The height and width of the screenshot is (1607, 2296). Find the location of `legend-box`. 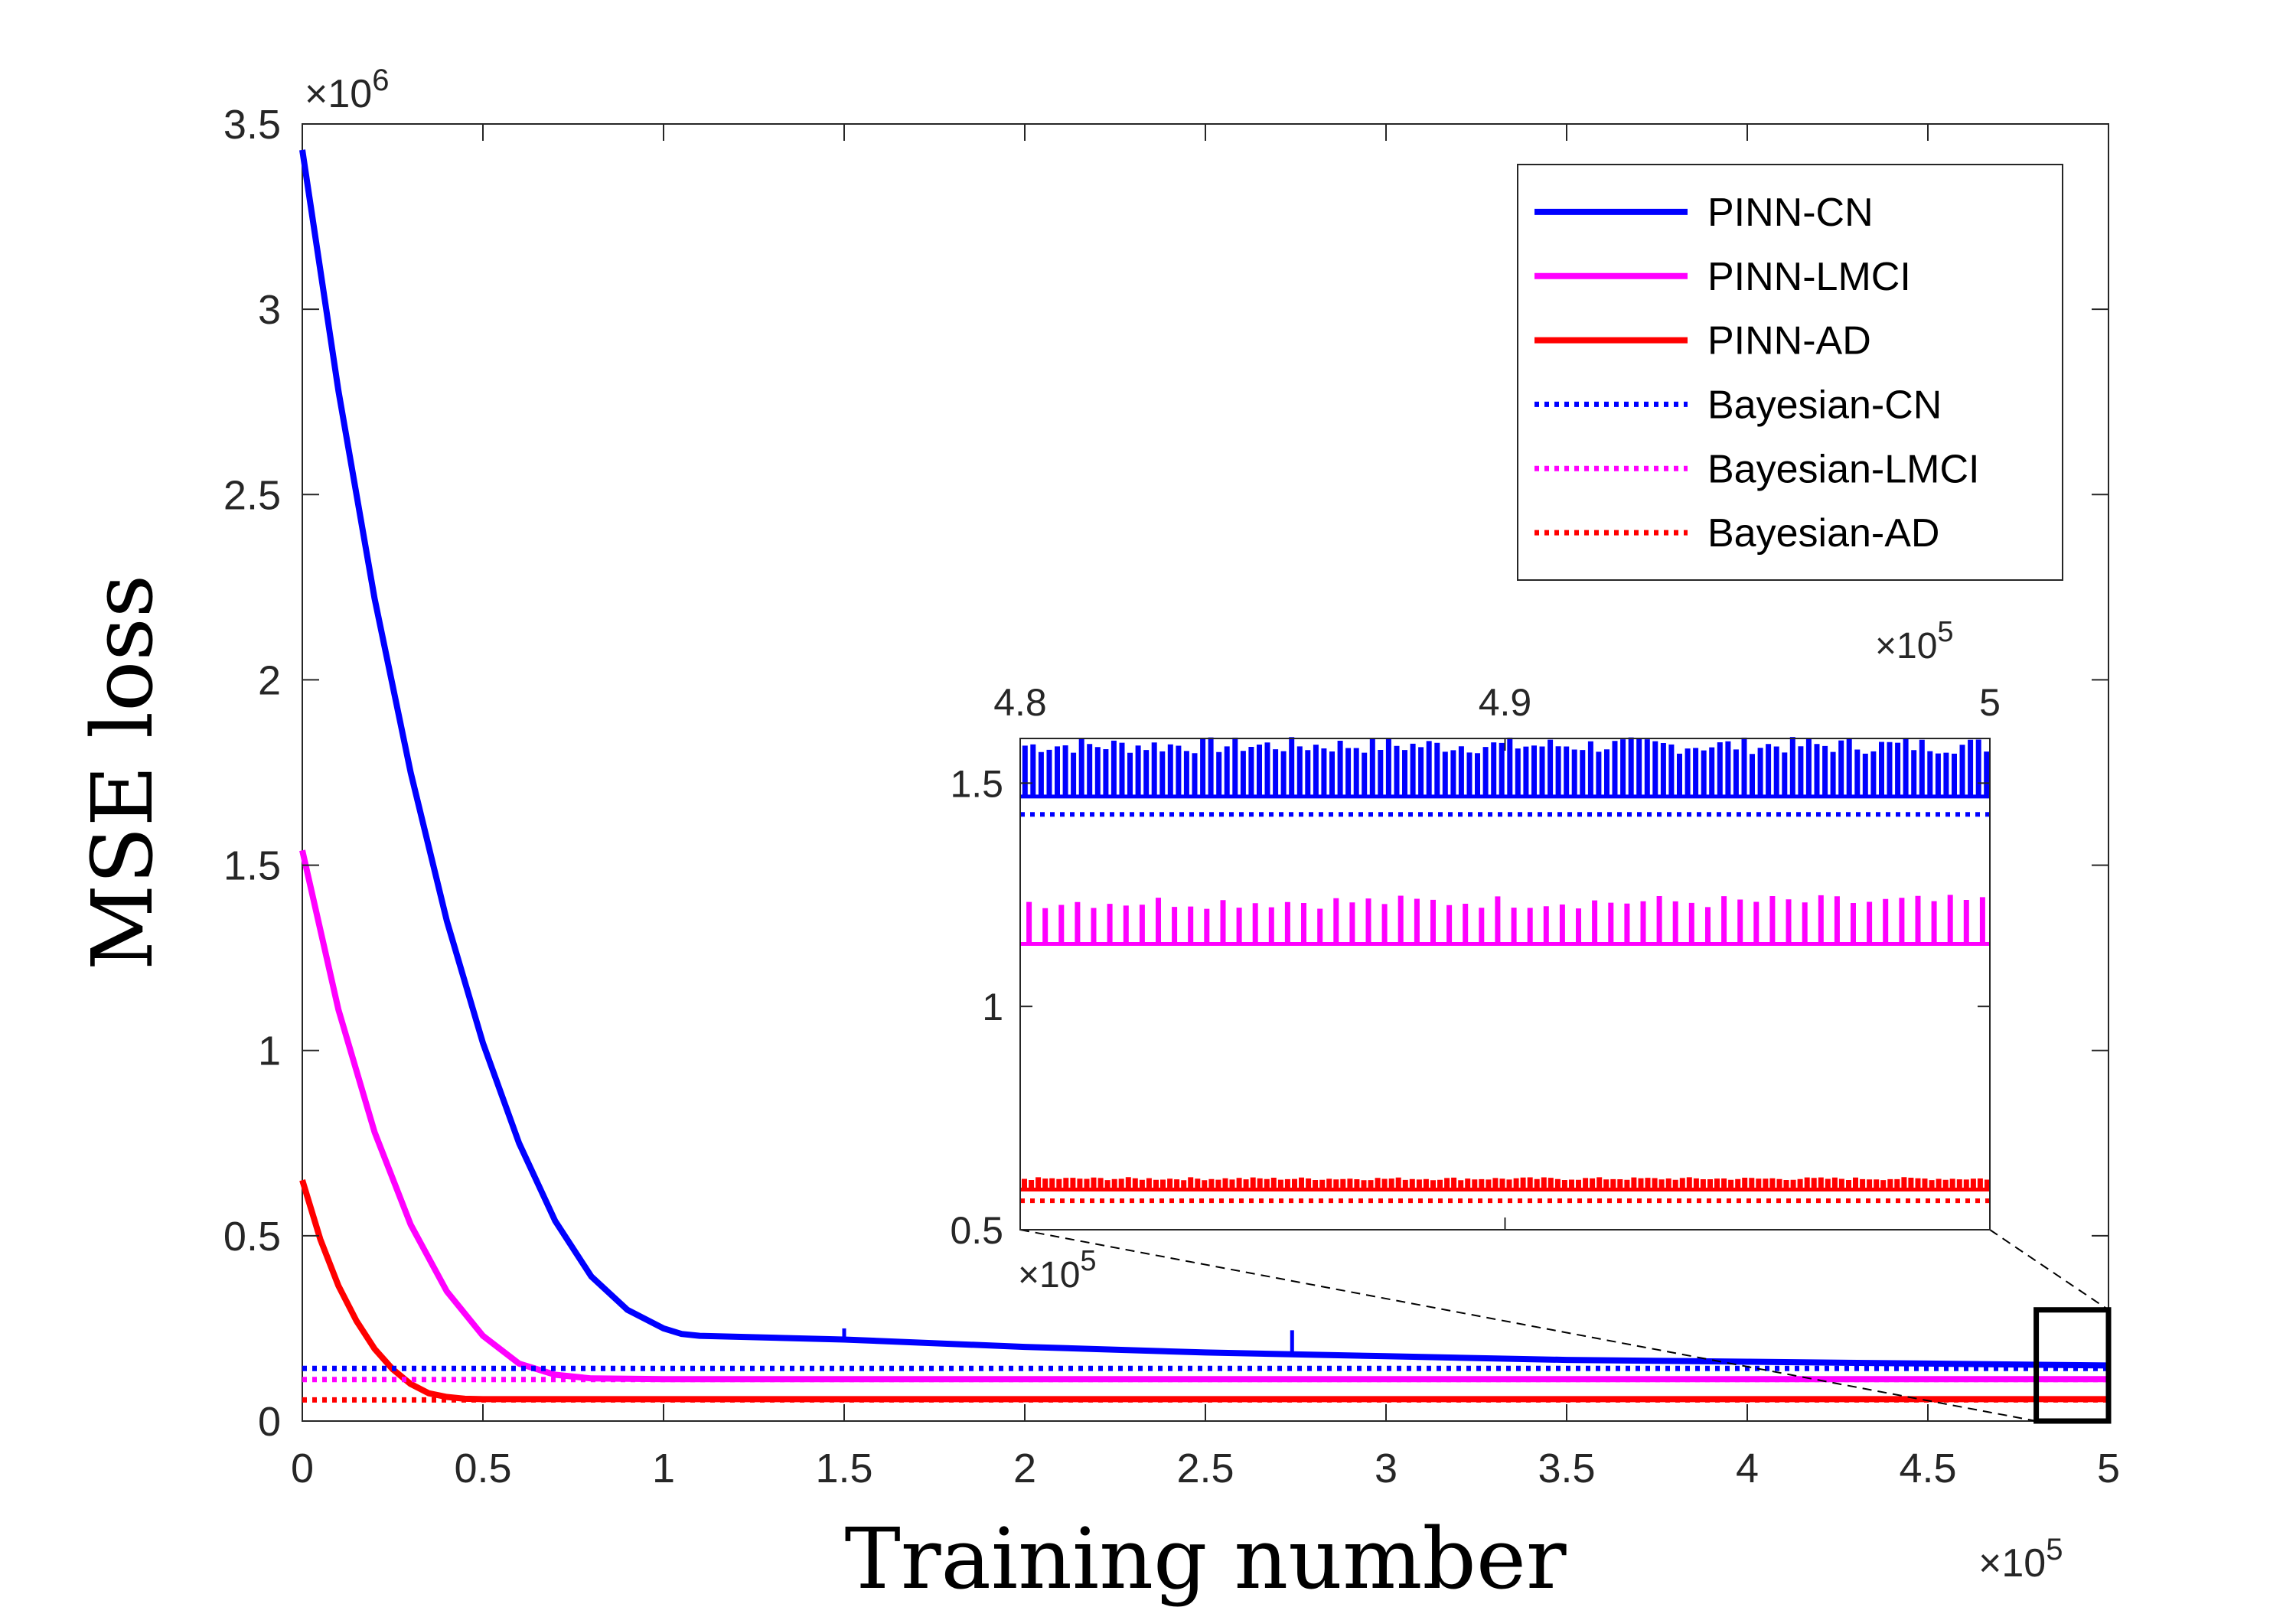

legend-box is located at coordinates (1790, 372).